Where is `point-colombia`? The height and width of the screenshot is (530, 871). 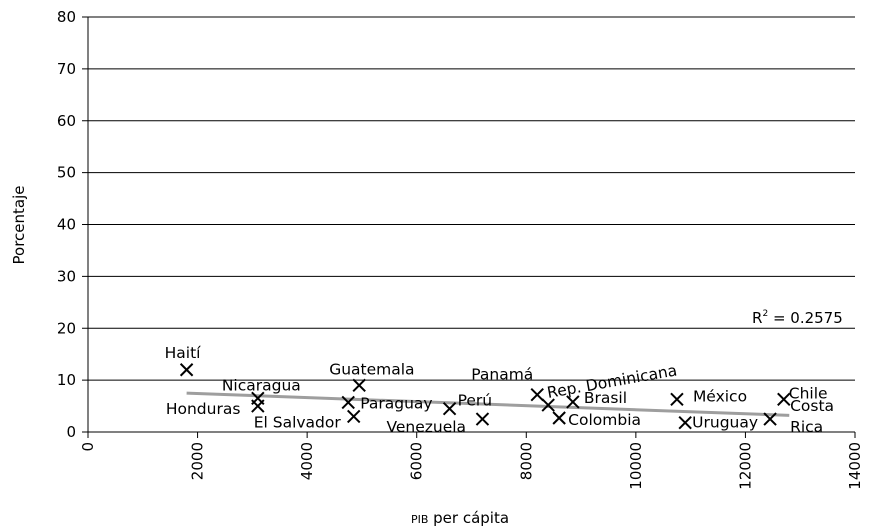
point-colombia is located at coordinates (559, 418).